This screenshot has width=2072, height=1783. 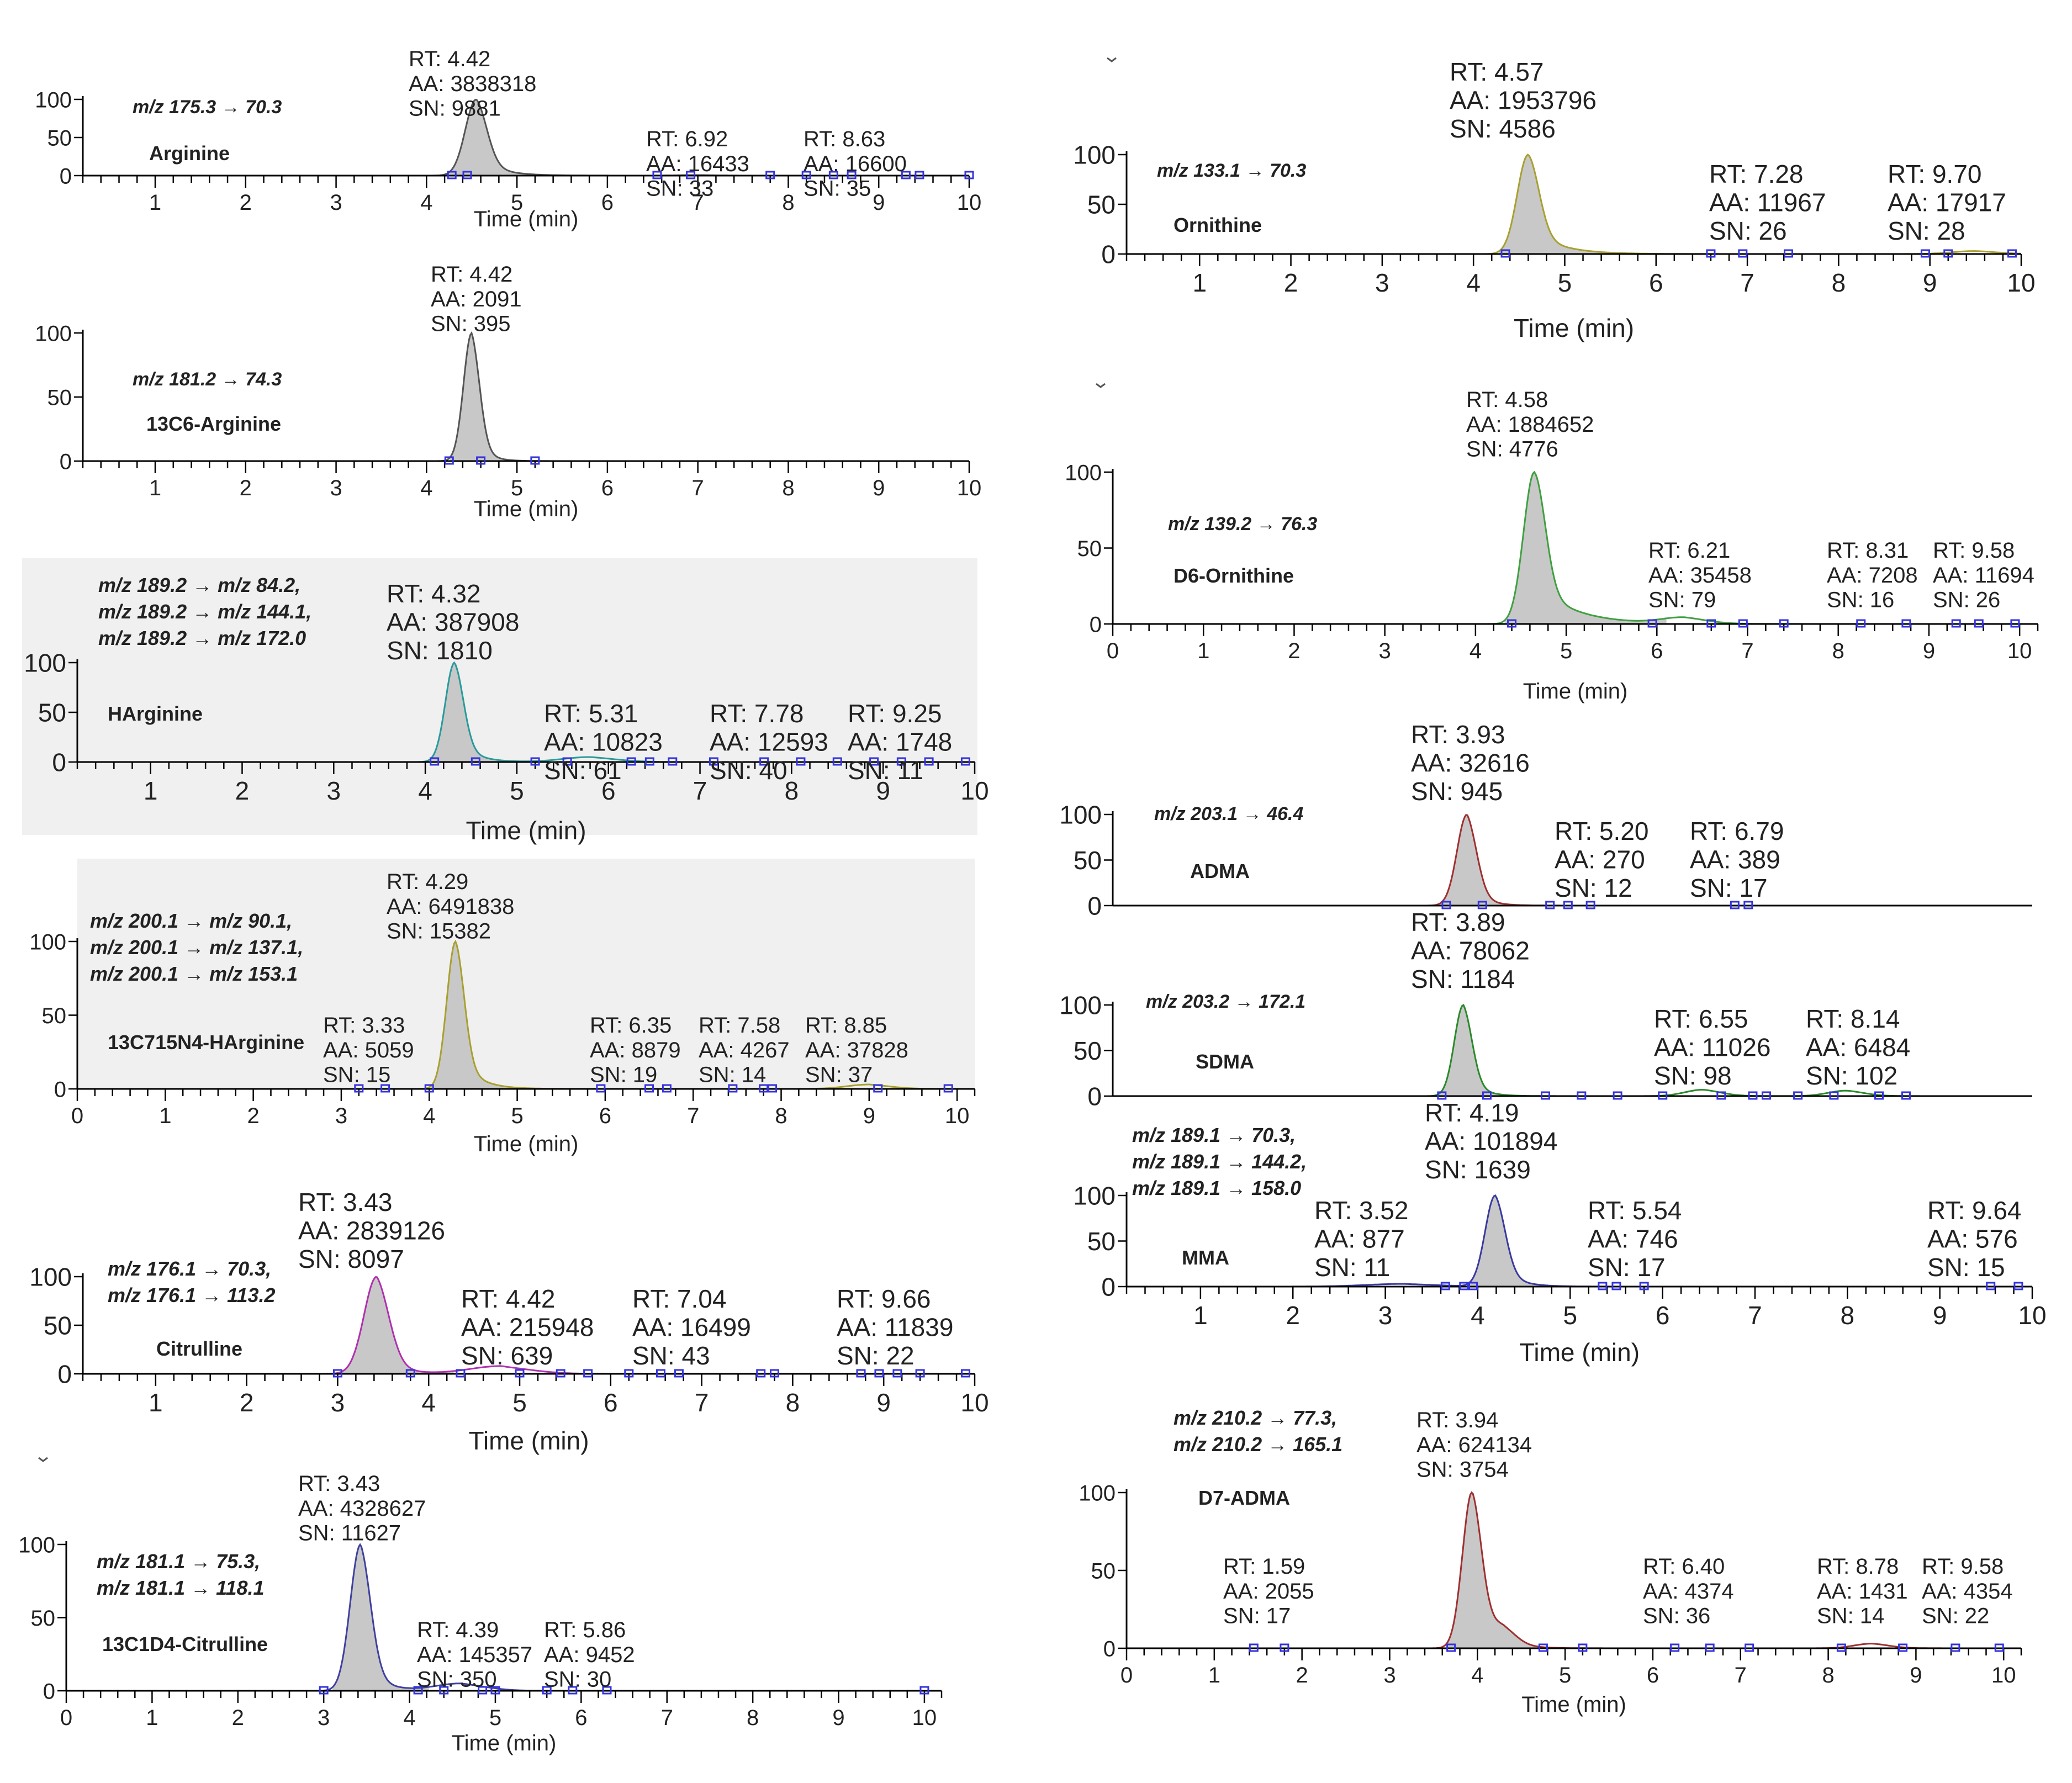 I want to click on peak-annotation-rt: RT: 6.79, so click(x=1737, y=831).